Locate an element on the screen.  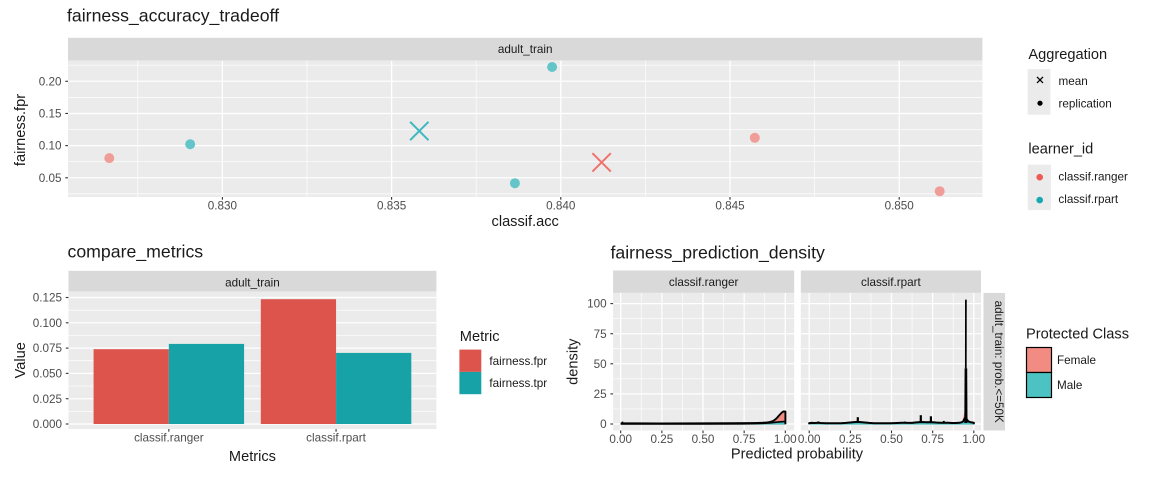
svg-text: 0.100 is located at coordinates (48, 323).